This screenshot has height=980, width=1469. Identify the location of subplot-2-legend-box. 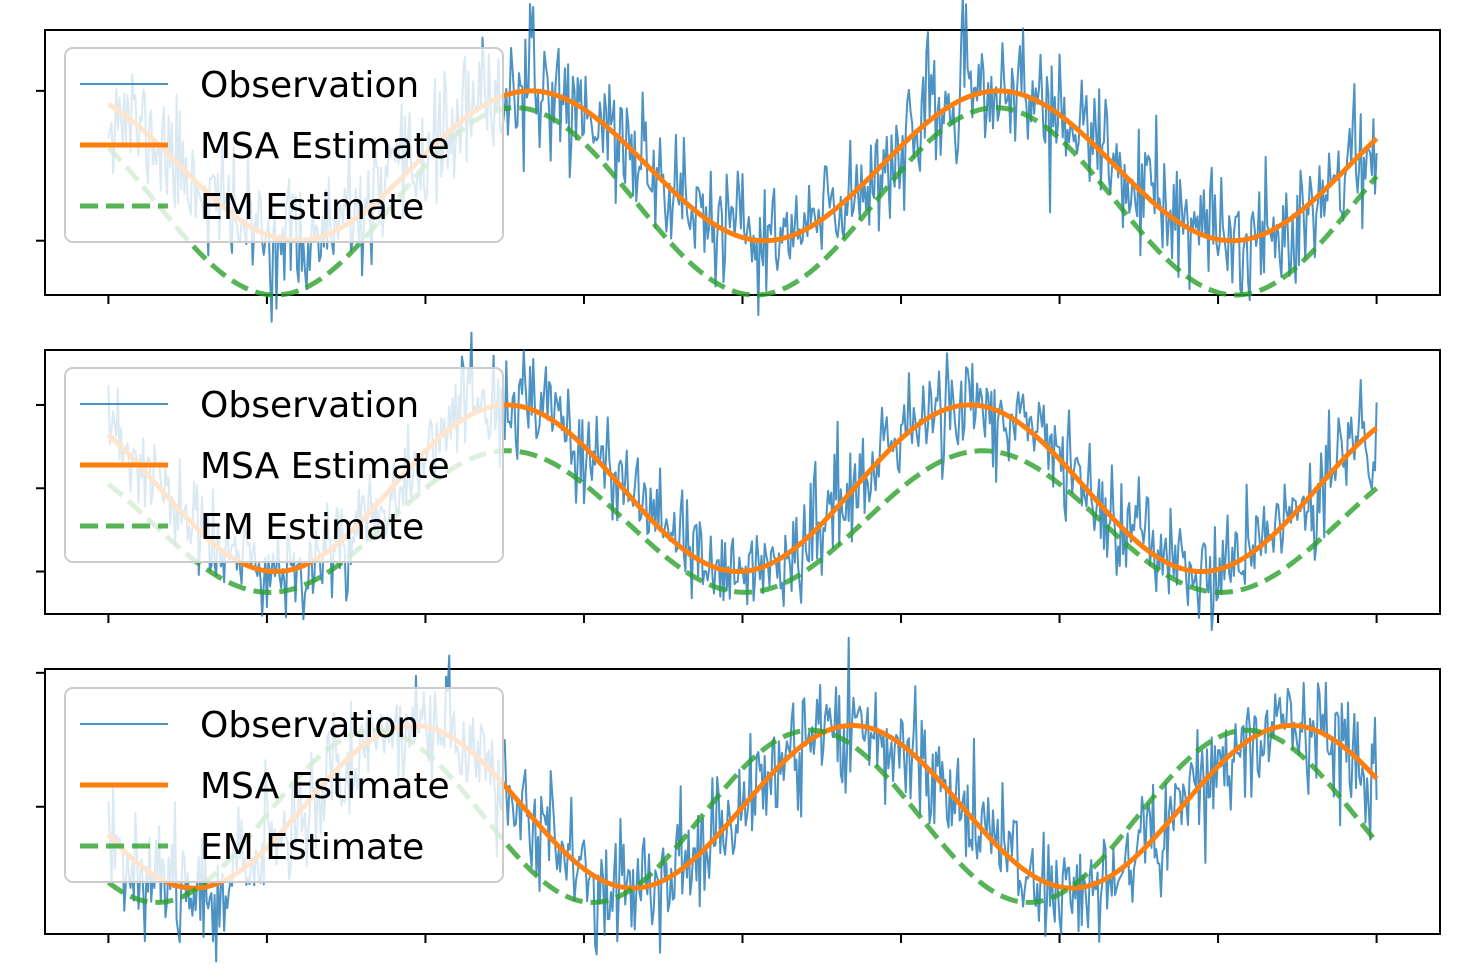
(284, 465).